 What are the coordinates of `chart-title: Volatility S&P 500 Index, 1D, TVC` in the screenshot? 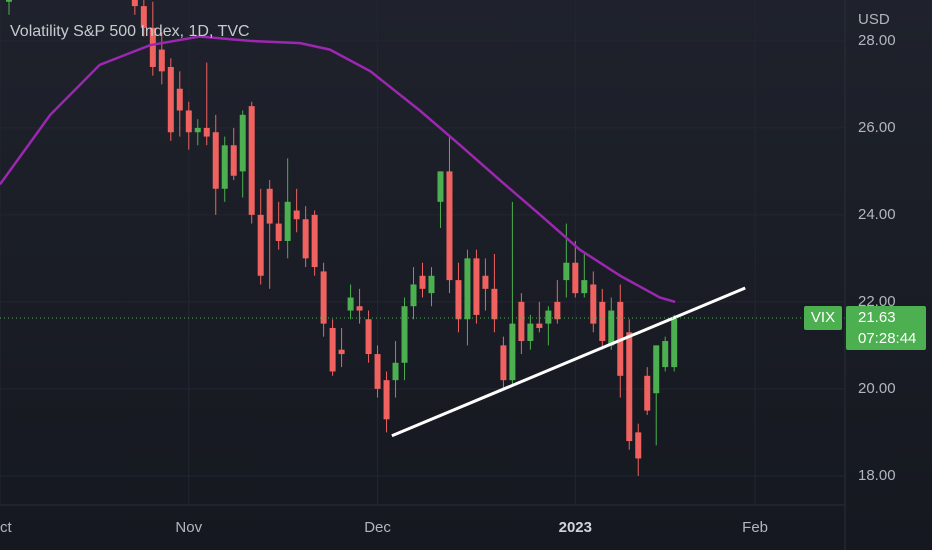 It's located at (130, 31).